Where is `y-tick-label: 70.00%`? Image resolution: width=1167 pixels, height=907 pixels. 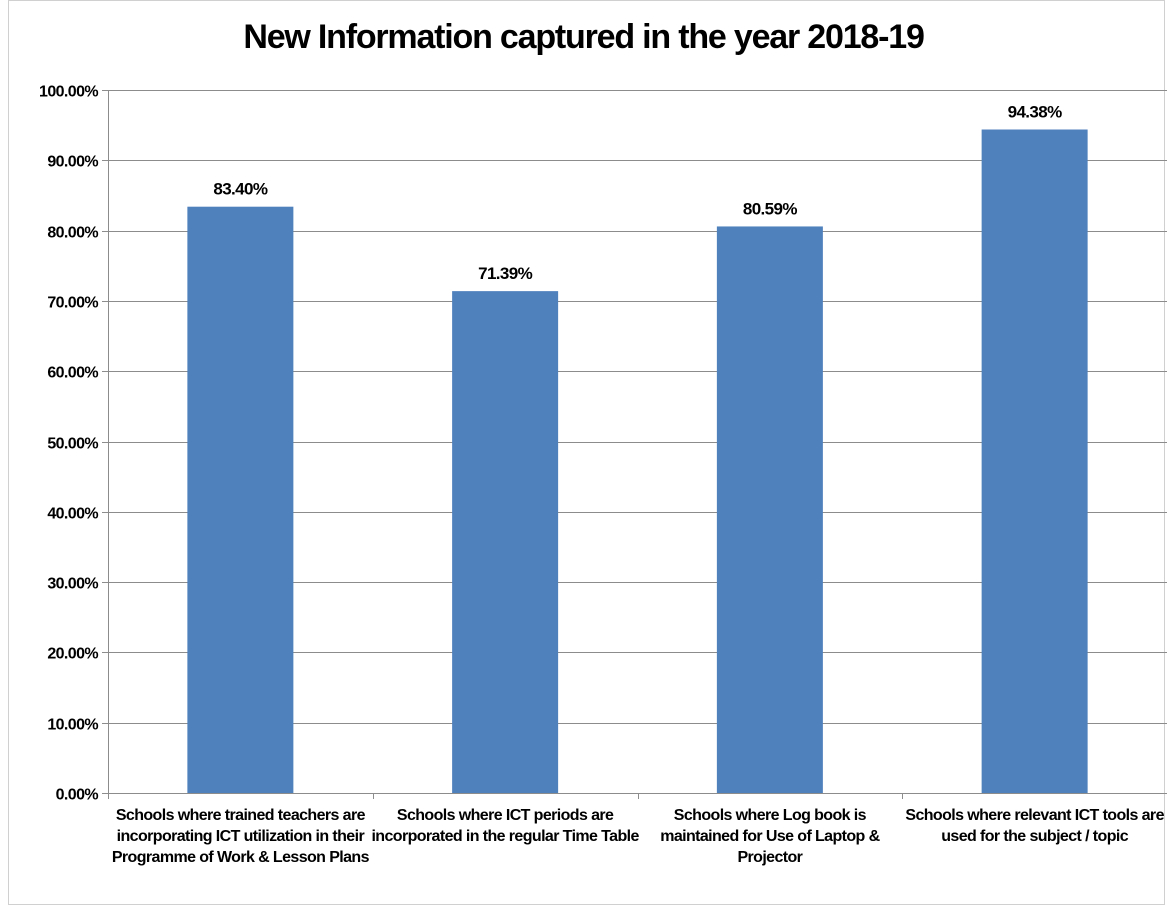 y-tick-label: 70.00% is located at coordinates (72, 303).